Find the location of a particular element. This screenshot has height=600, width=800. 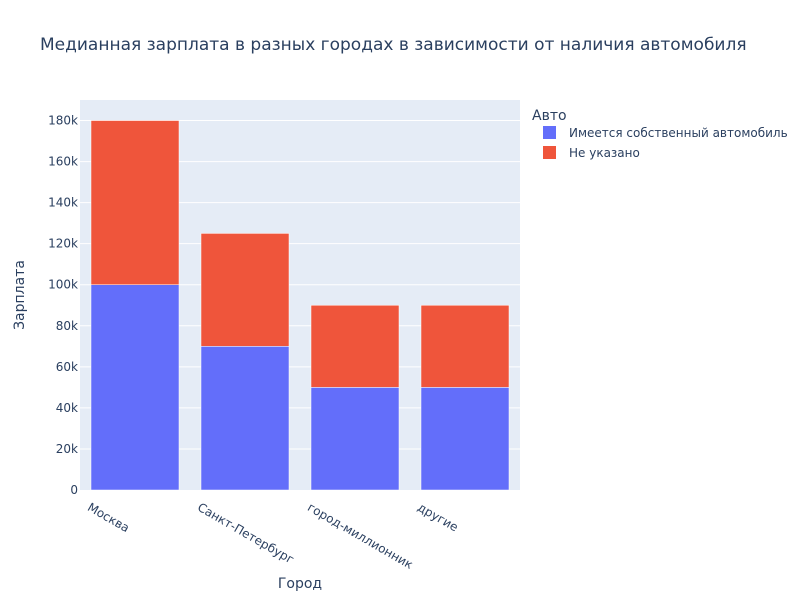

x-tick-label: Санкт-Петербург is located at coordinates (245, 533).